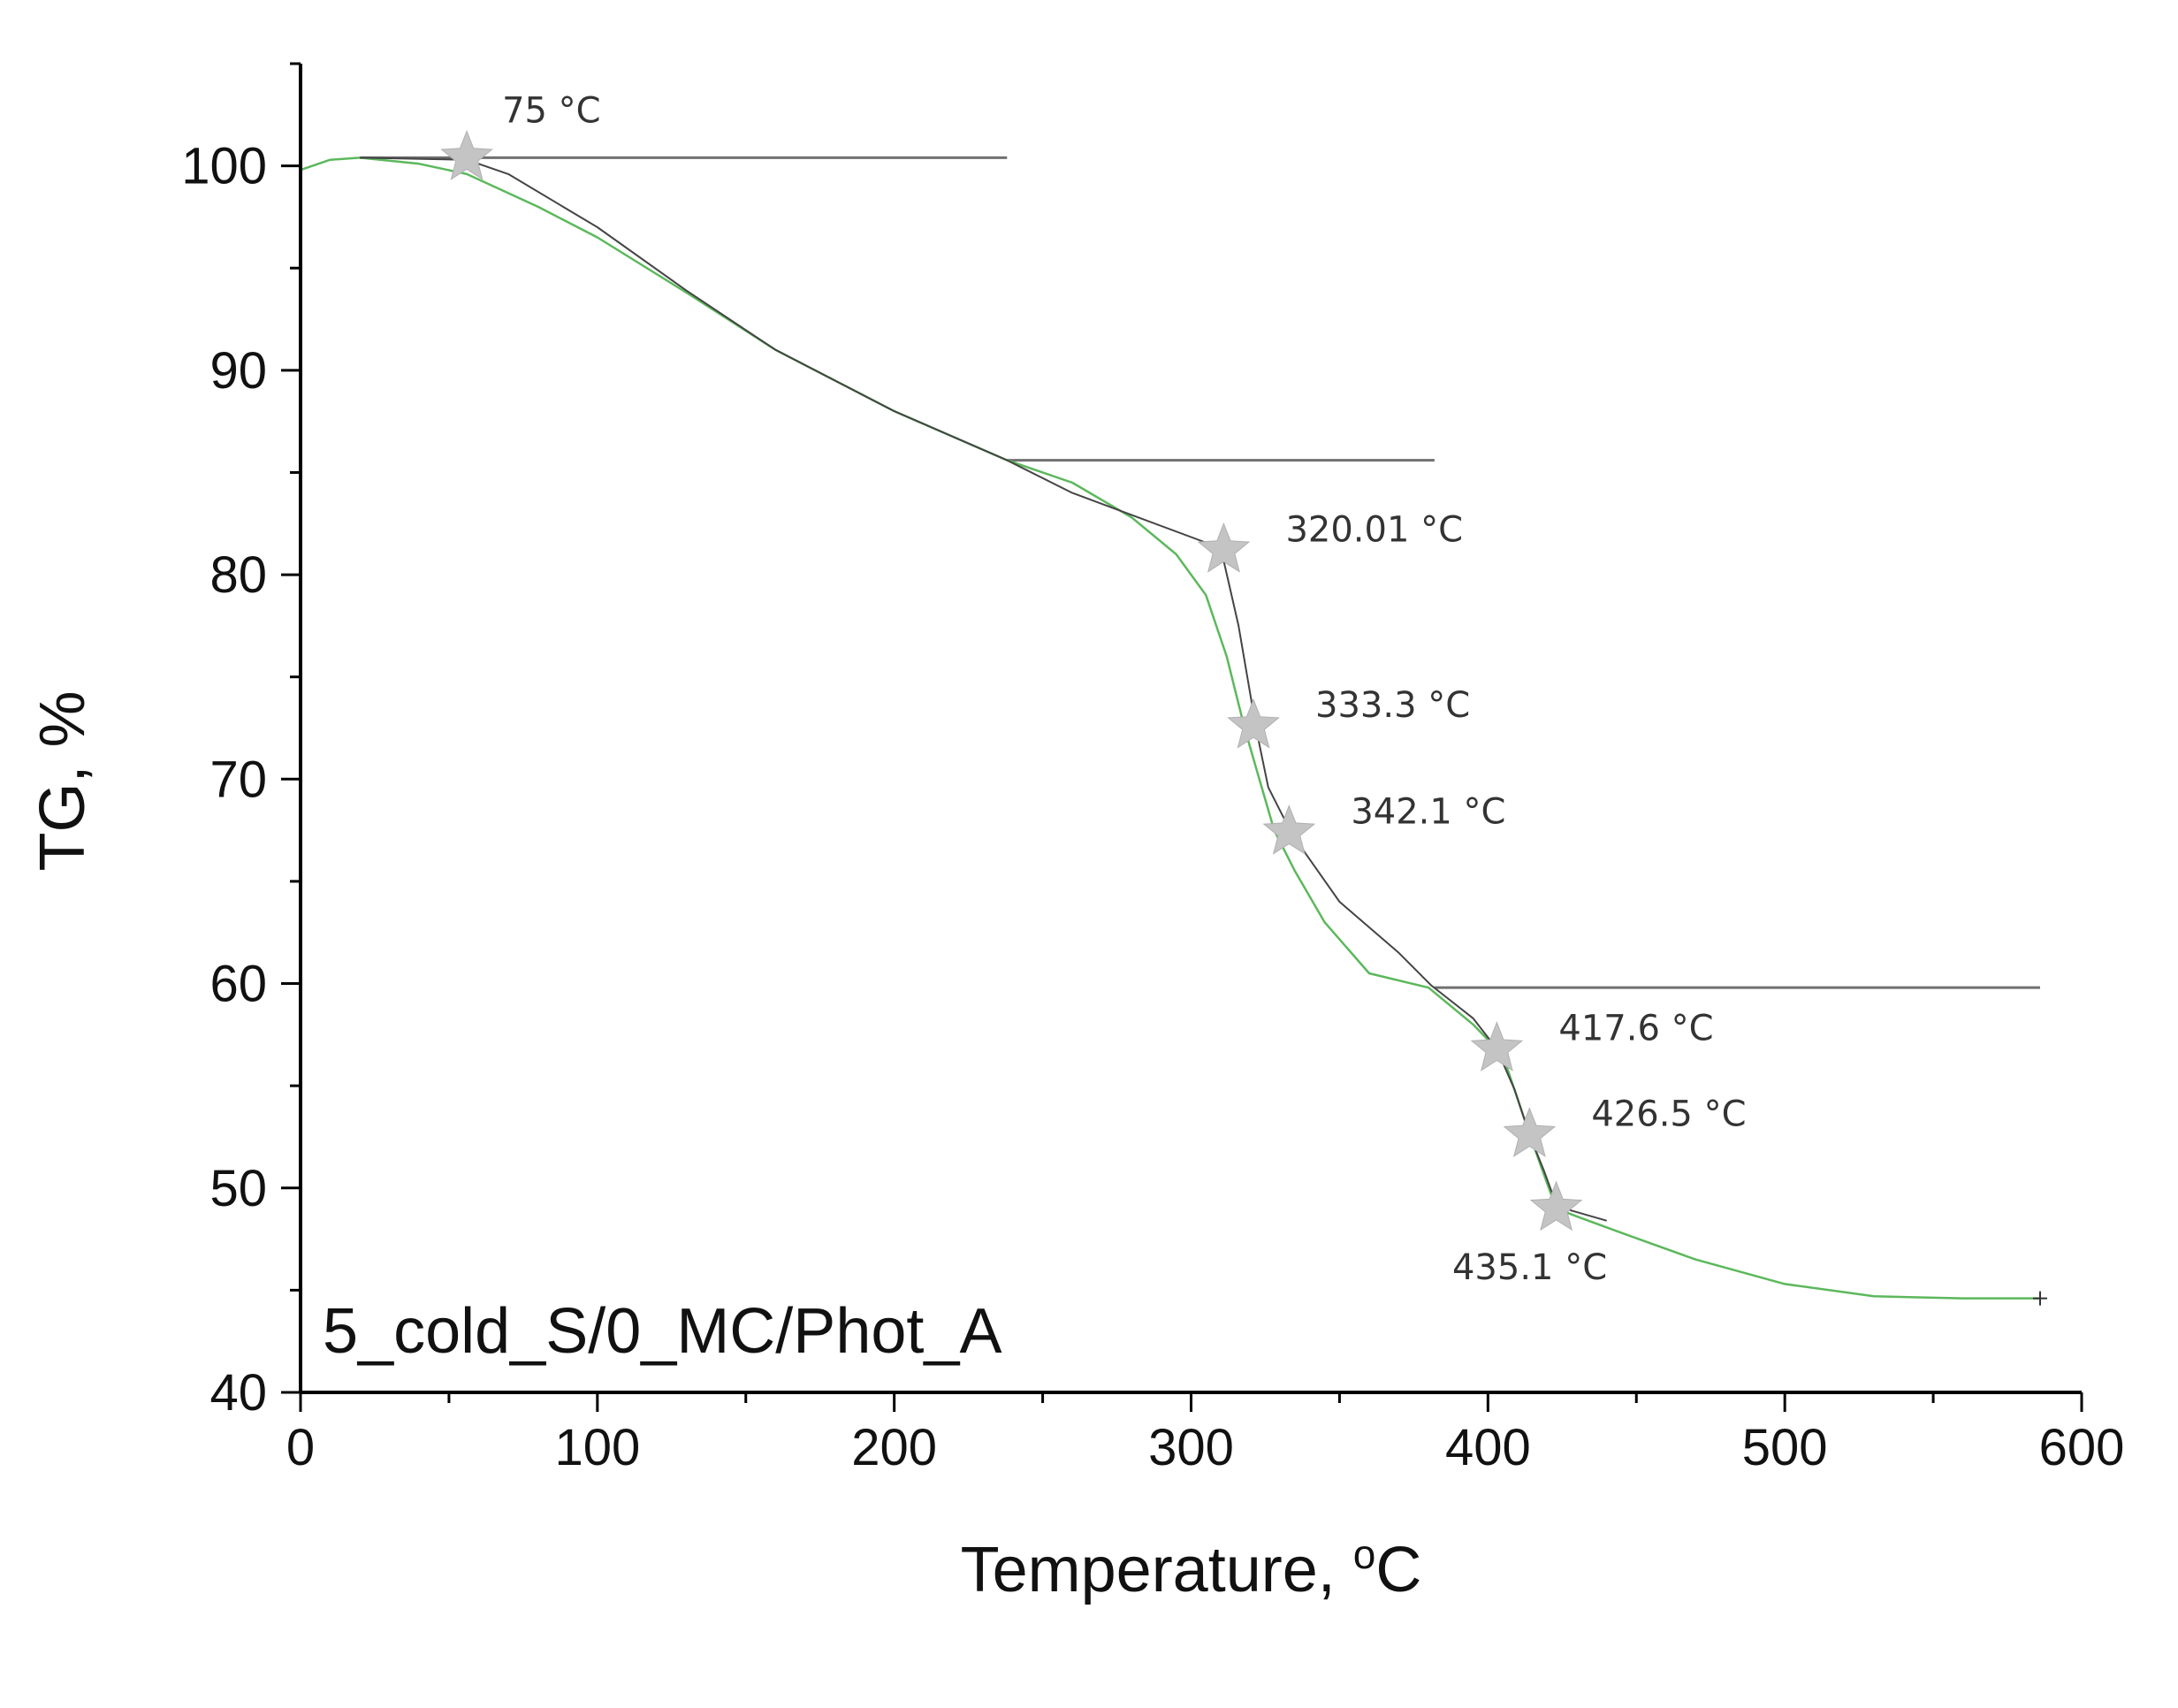  What do you see at coordinates (1398, 1570) in the screenshot?
I see `x-axis-title-unit: C` at bounding box center [1398, 1570].